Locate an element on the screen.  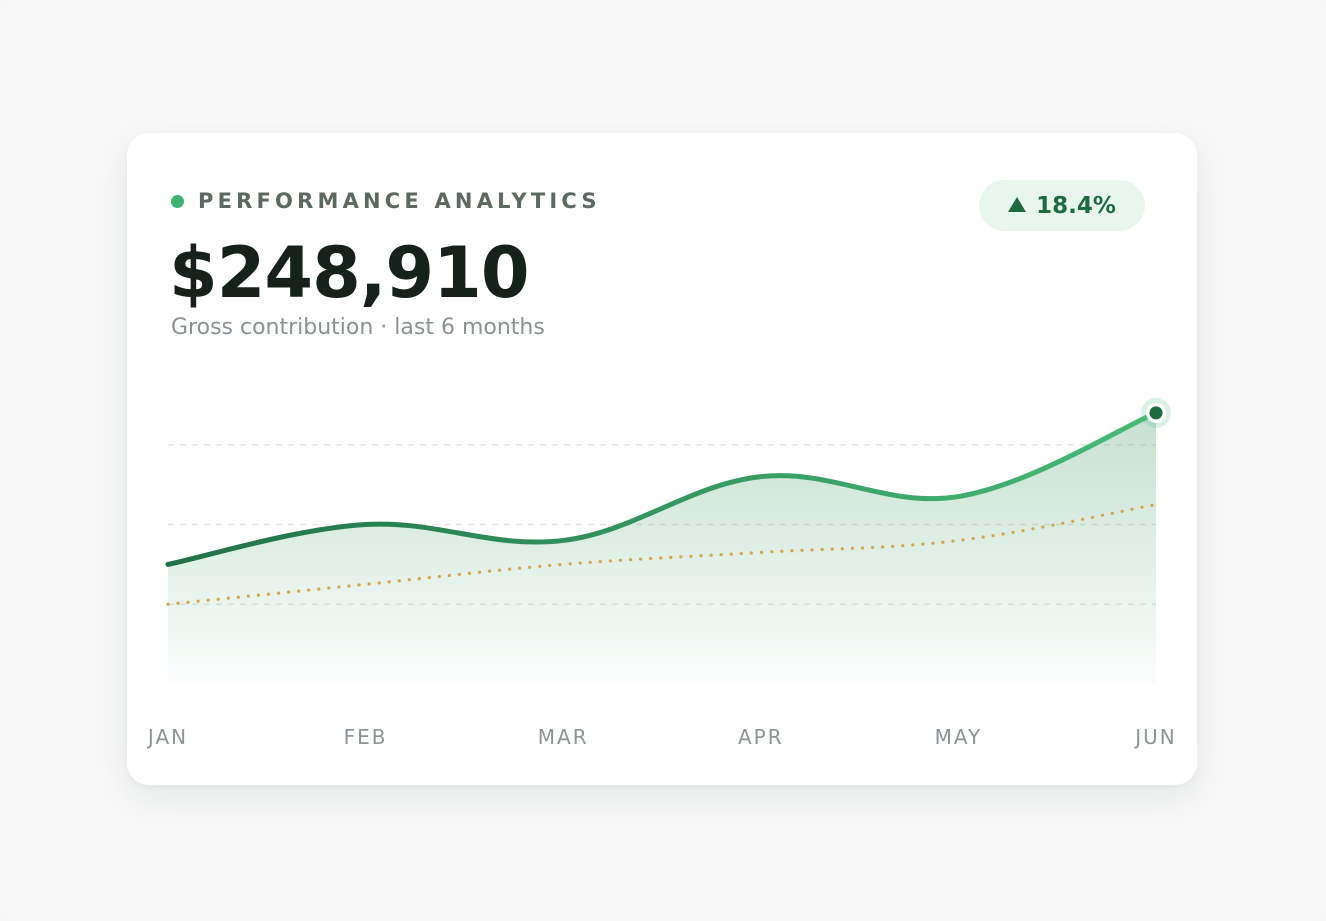
total-value: $248,910 is located at coordinates (349, 273).